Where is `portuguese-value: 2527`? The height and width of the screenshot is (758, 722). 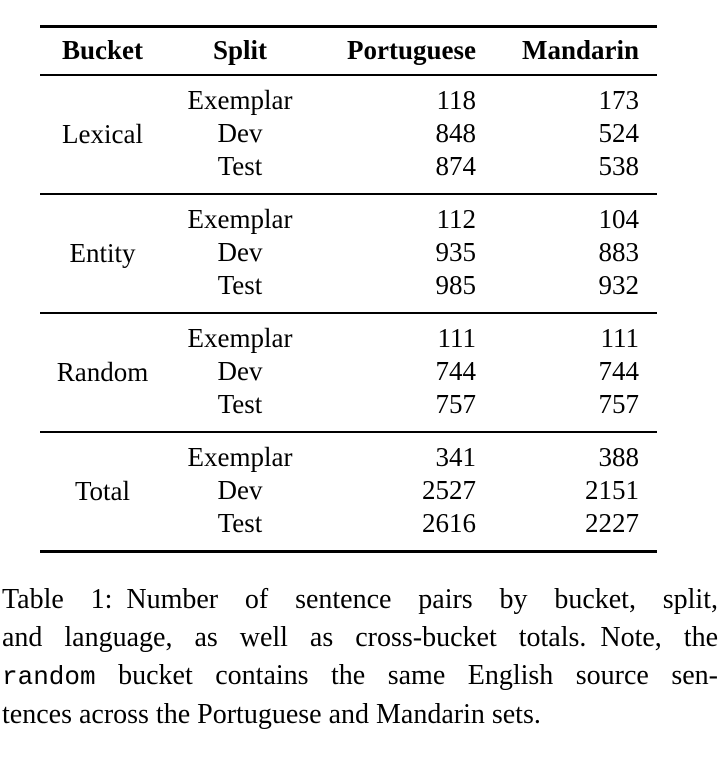 portuguese-value: 2527 is located at coordinates (449, 489).